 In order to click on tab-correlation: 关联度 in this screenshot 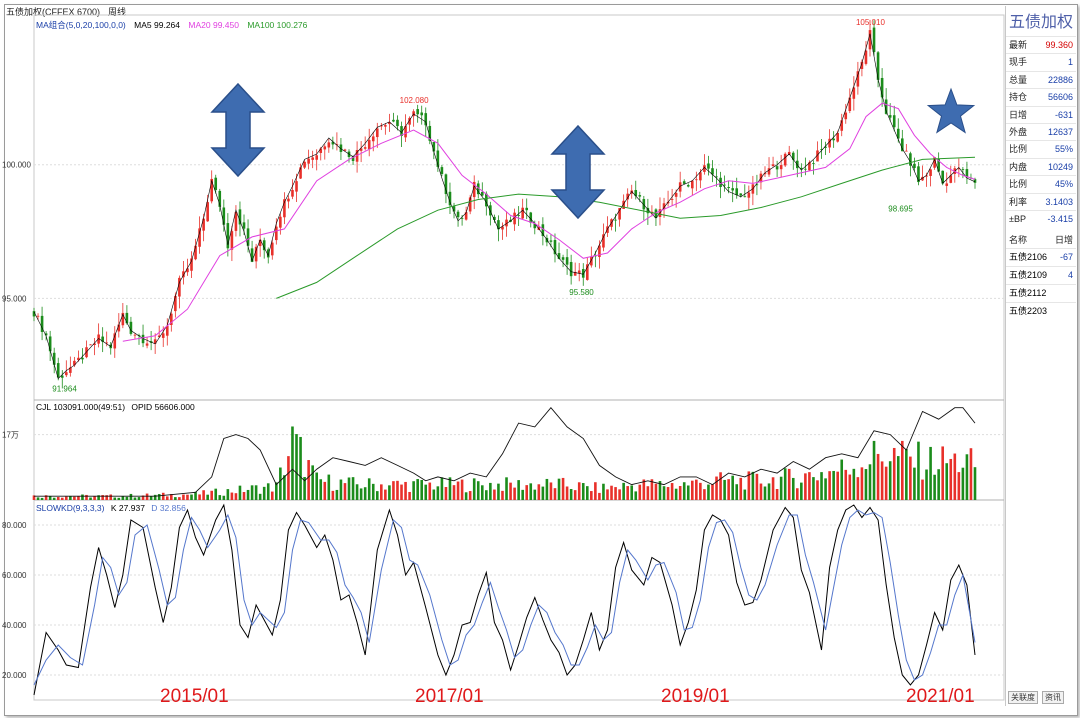, I will do `click(1023, 697)`.